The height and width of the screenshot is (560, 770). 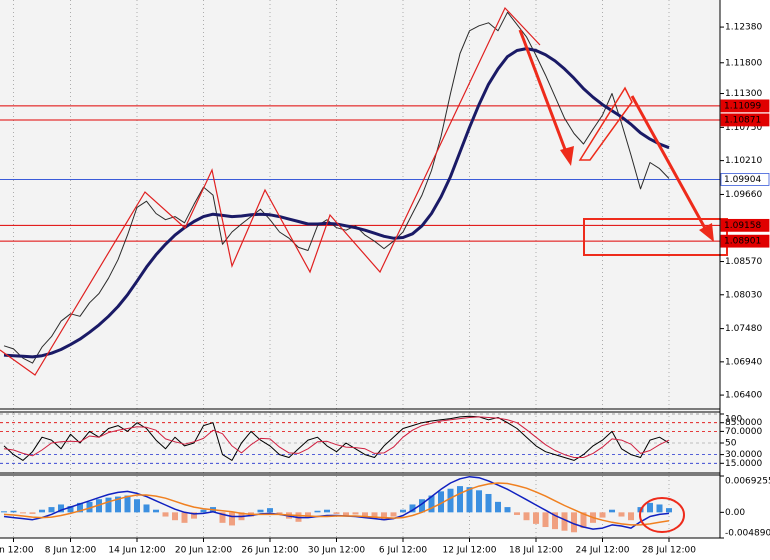 I want to click on y-tick-label: 70.0000, so click(x=743, y=432).